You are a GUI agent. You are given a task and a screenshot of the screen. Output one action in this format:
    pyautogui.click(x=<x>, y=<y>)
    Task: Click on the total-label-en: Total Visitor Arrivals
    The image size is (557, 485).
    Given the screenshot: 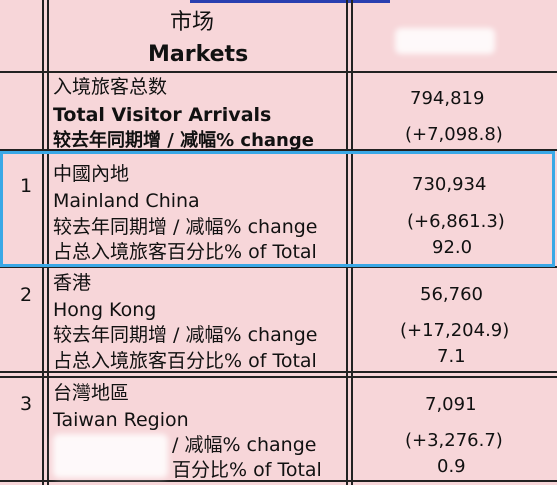 What is the action you would take?
    pyautogui.click(x=162, y=115)
    